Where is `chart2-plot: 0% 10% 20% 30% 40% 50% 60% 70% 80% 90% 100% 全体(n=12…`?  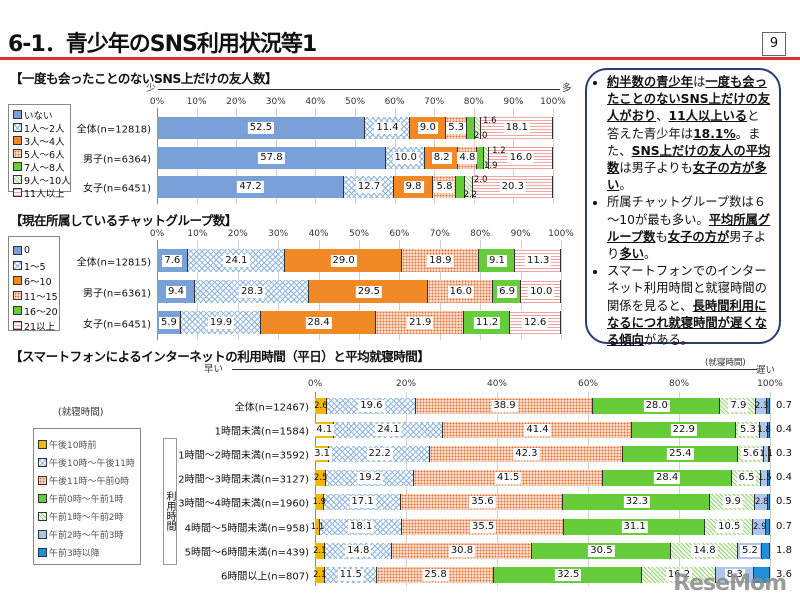
chart2-plot: 0% 10% 20% 30% 40% 50% 60% 70% 80% 90% 100% 全体(n=12… is located at coordinates (325, 284).